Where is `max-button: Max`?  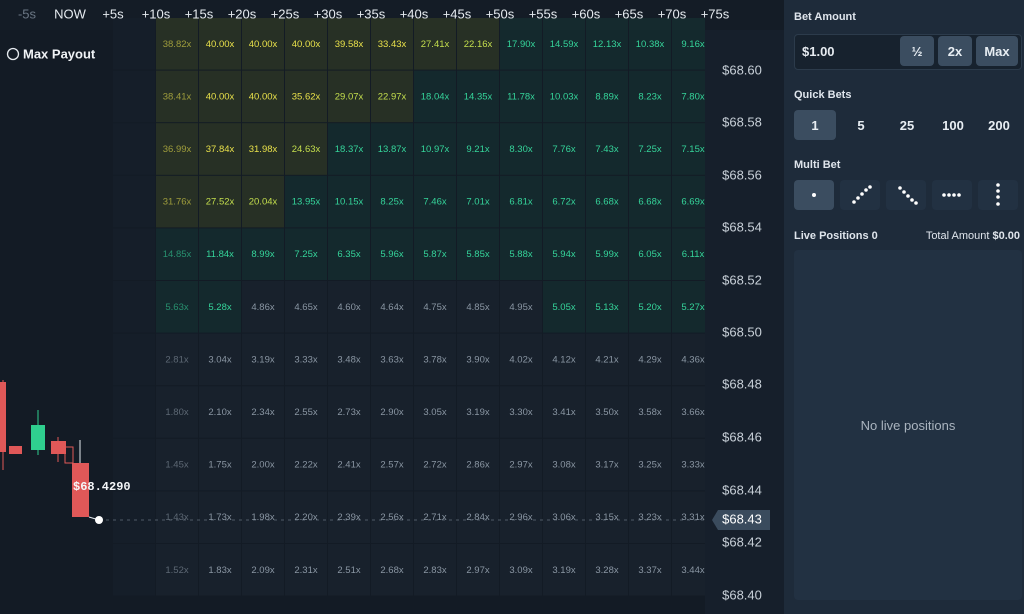 max-button: Max is located at coordinates (997, 51).